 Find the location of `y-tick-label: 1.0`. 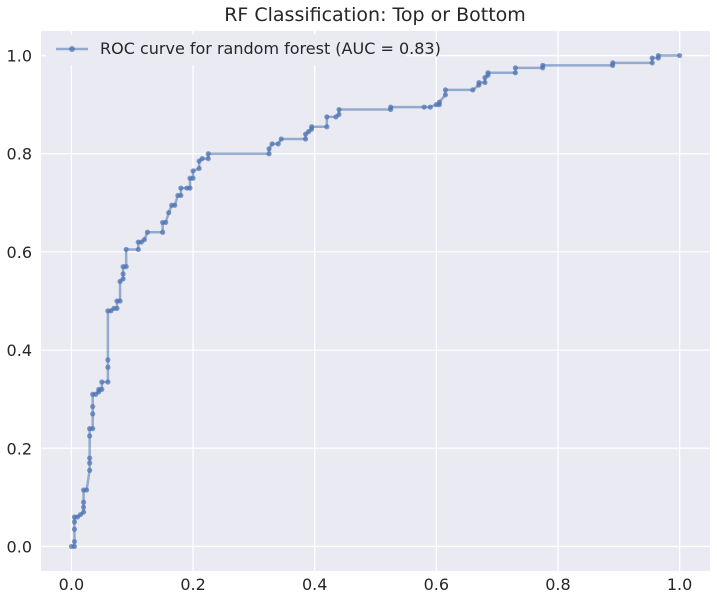

y-tick-label: 1.0 is located at coordinates (19, 56).